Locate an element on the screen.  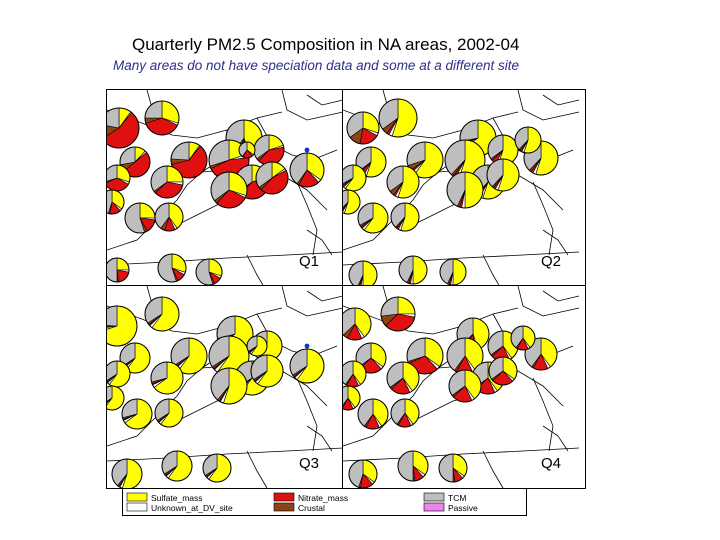
panel-map: Q1 is located at coordinates (225, 188).